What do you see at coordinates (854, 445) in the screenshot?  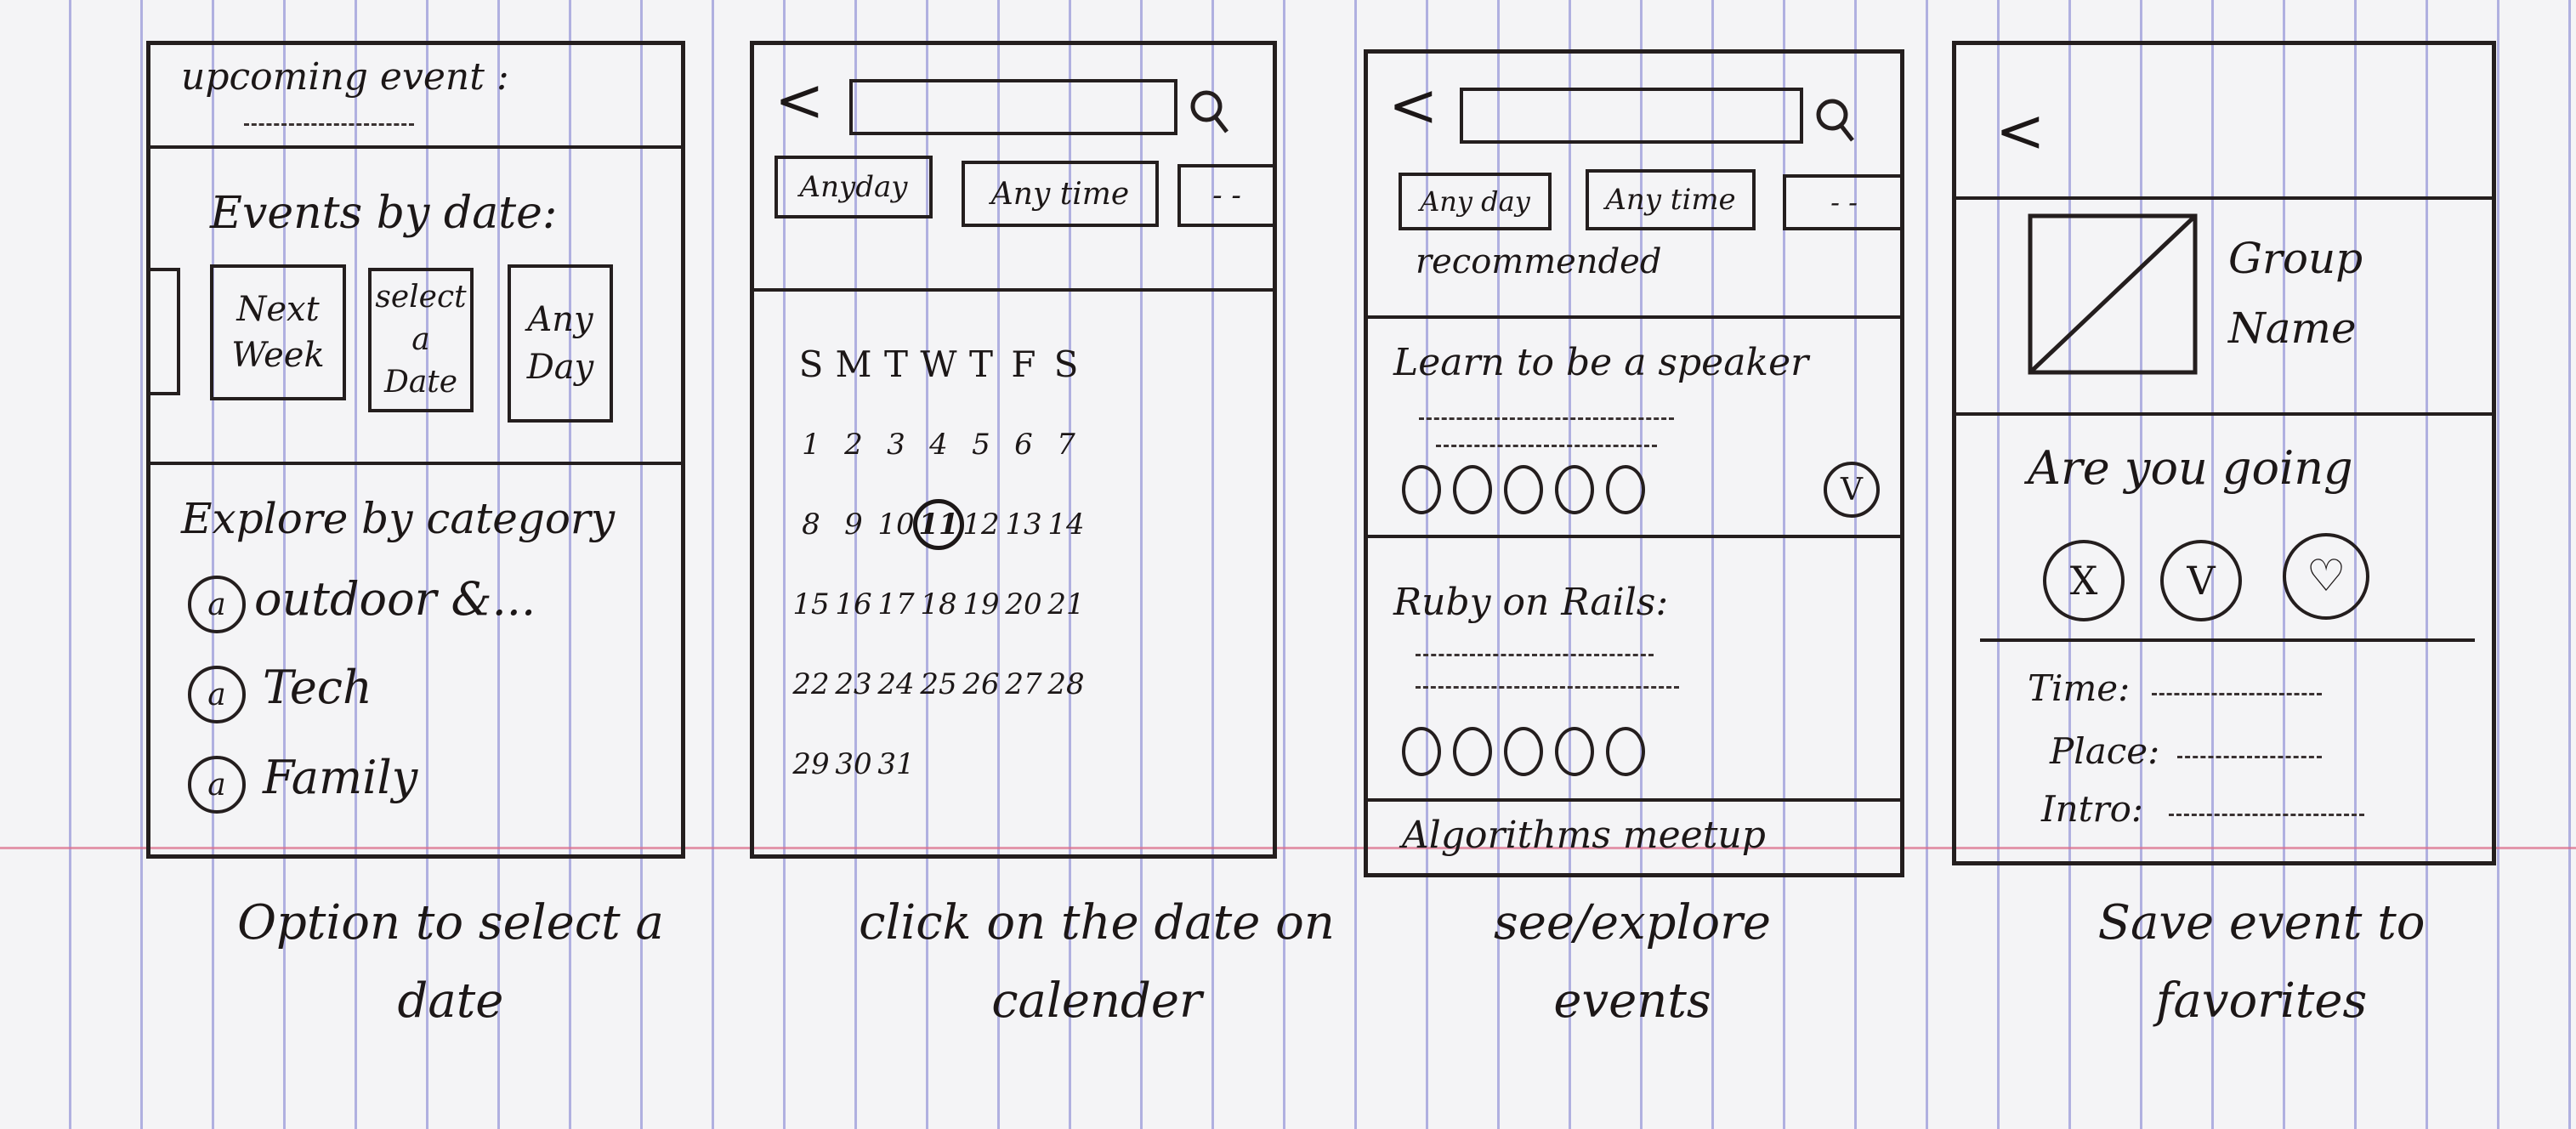 I see `calendar-day: 2` at bounding box center [854, 445].